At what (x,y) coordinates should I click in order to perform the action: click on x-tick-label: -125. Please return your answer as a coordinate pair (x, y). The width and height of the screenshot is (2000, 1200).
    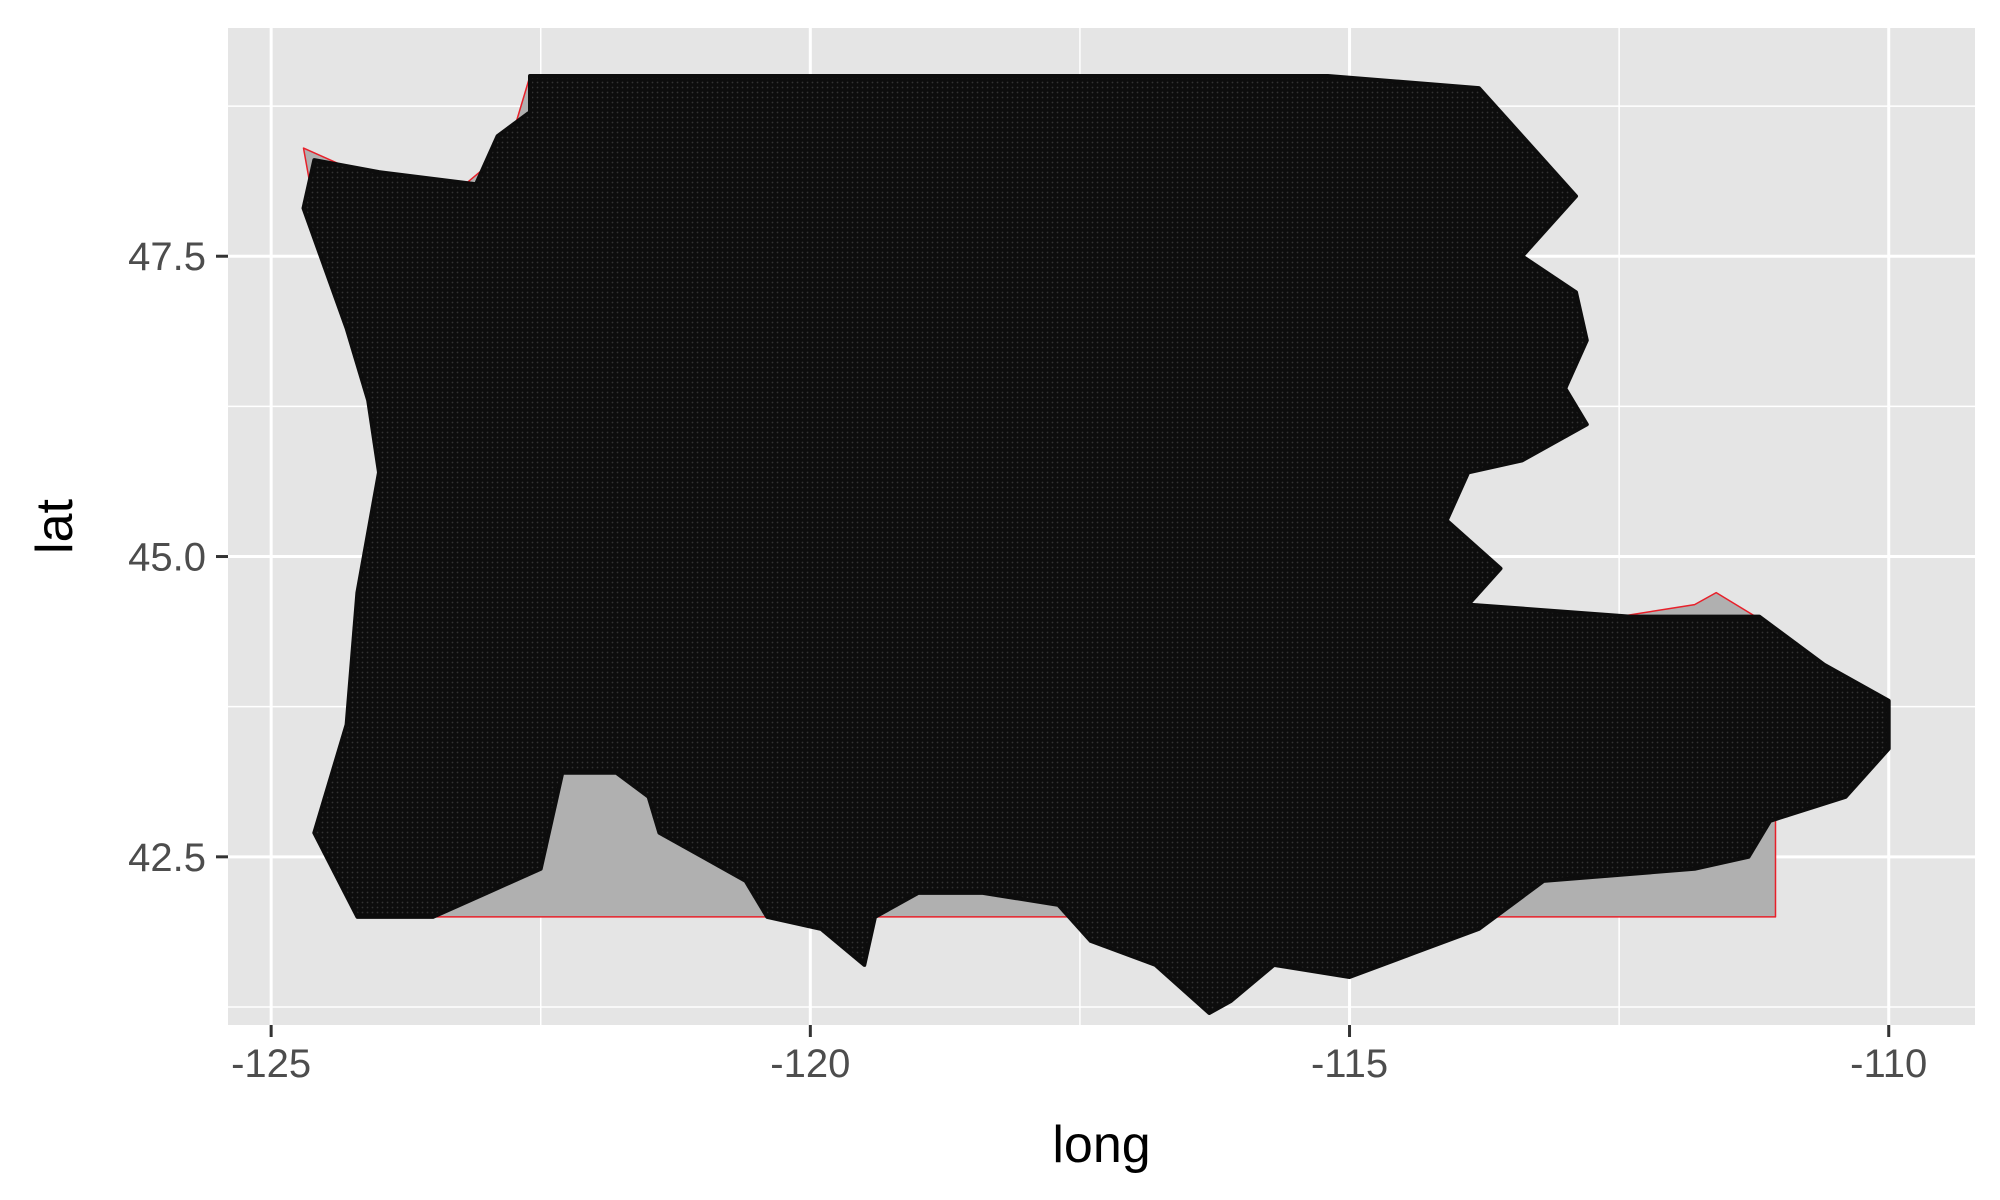
    Looking at the image, I should click on (271, 1064).